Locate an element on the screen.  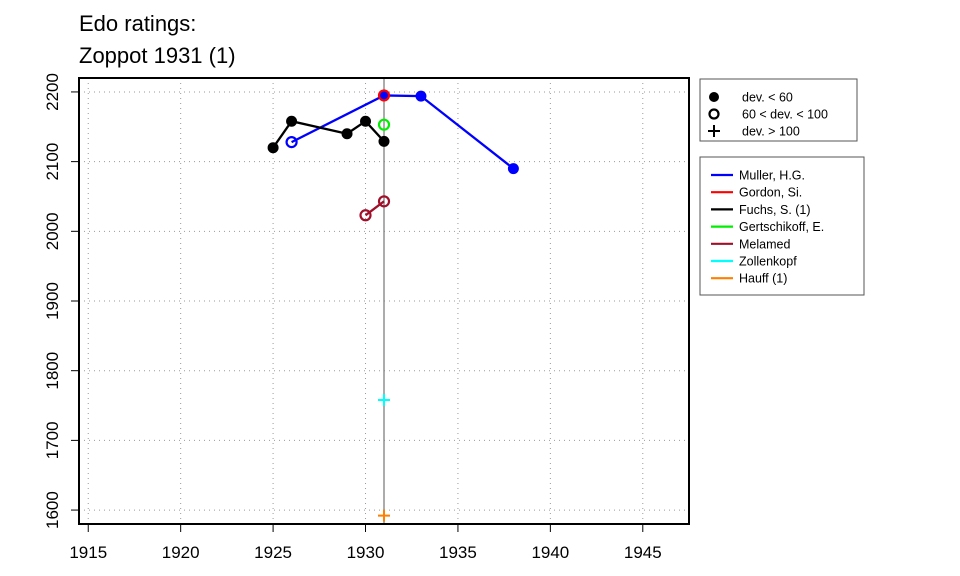
y-tick-label: 1800 is located at coordinates (52, 371).